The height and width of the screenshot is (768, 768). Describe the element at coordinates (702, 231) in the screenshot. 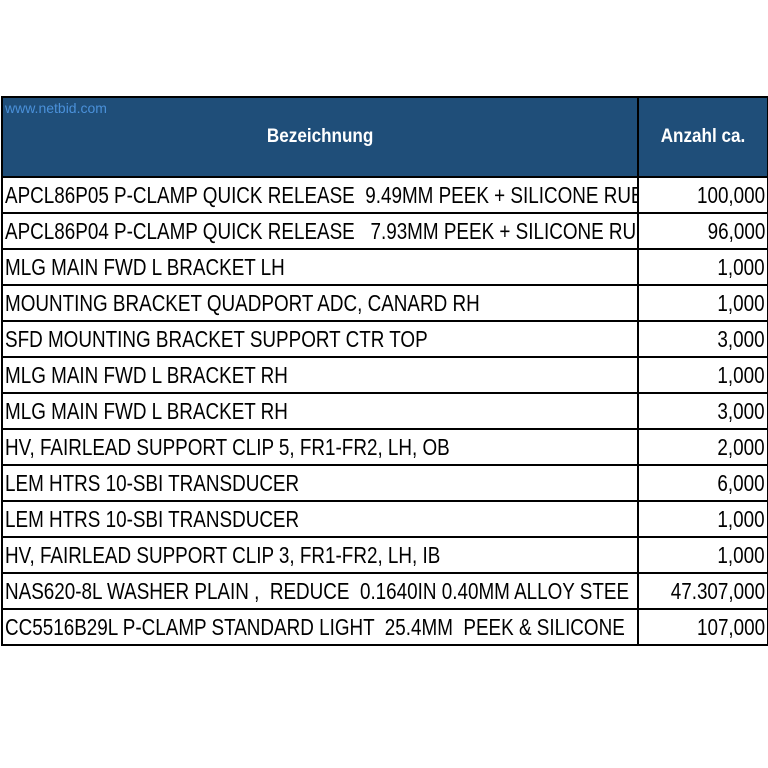

I see `cell-quantity: 96,000` at that location.